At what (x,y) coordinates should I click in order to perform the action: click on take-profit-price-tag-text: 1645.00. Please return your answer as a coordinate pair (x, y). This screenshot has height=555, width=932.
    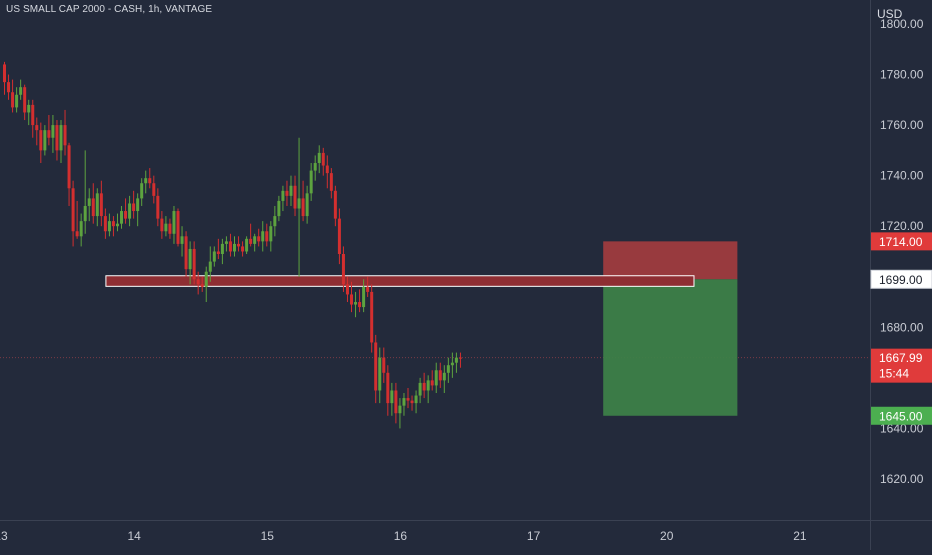
    Looking at the image, I should click on (901, 416).